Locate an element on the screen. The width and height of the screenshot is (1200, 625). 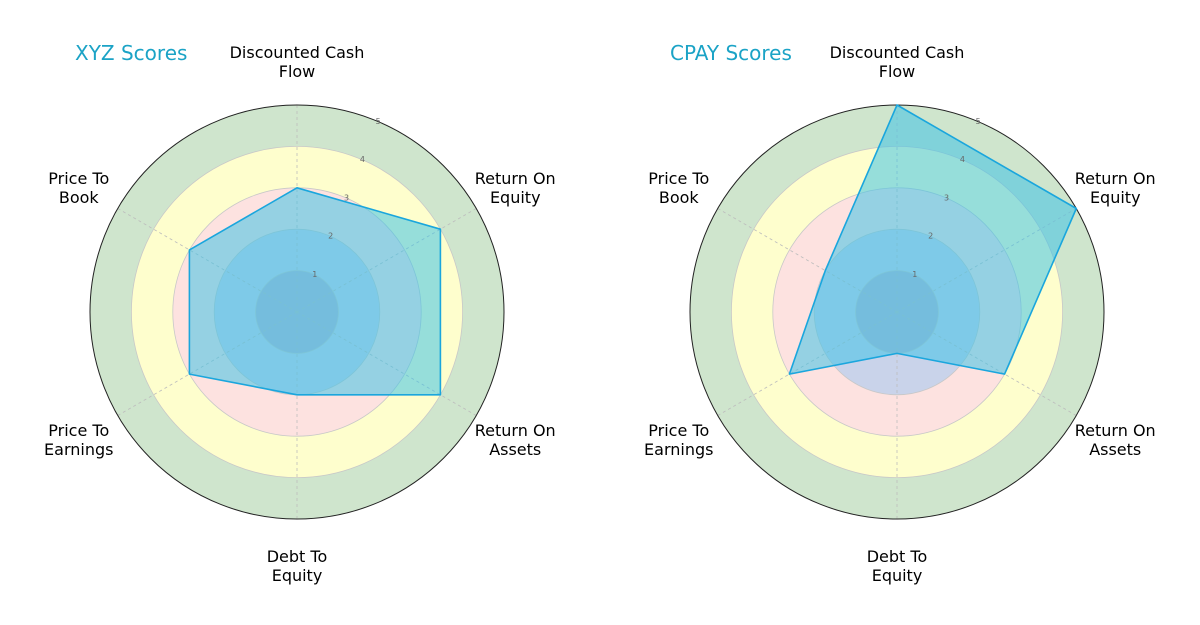
chart-title: XYZ Scores is located at coordinates (131, 53).